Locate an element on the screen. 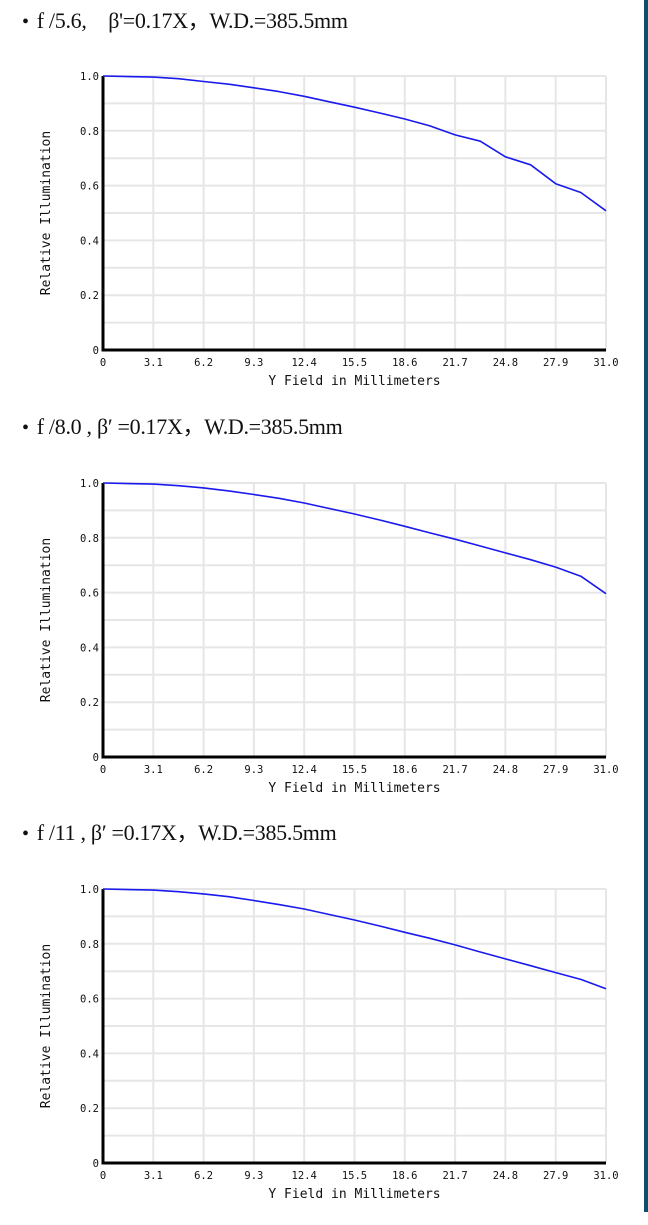 This screenshot has width=648, height=1225. section-title-text: f /8.0 , β′ =0.17X，W.D.=385.5mm is located at coordinates (190, 426).